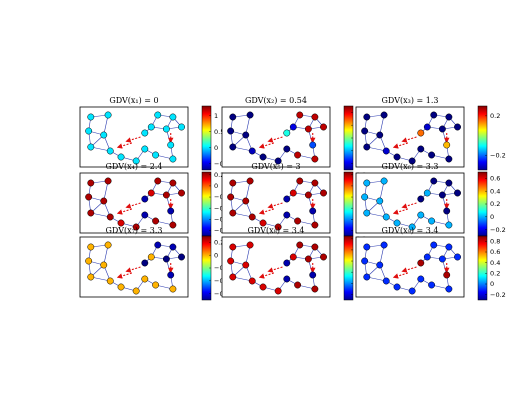  What do you see at coordinates (296, 199) in the screenshot?
I see `panel-5: GDV(x₅) = 30.20−0.2−0.4−0.6−0.8` at bounding box center [296, 199].